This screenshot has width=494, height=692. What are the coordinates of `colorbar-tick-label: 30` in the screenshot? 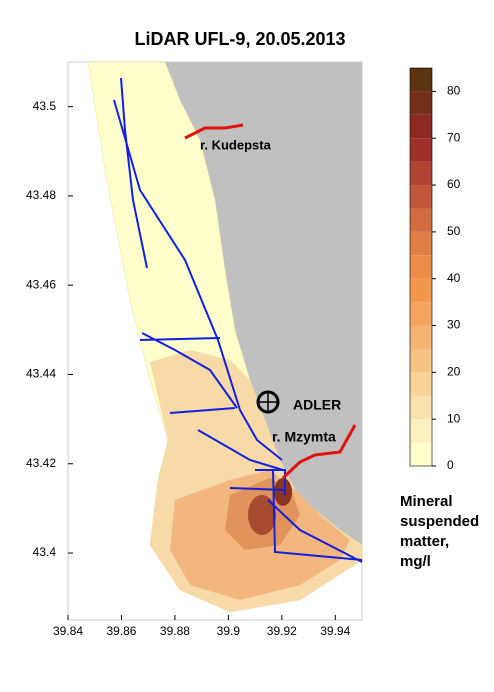 It's located at (454, 325).